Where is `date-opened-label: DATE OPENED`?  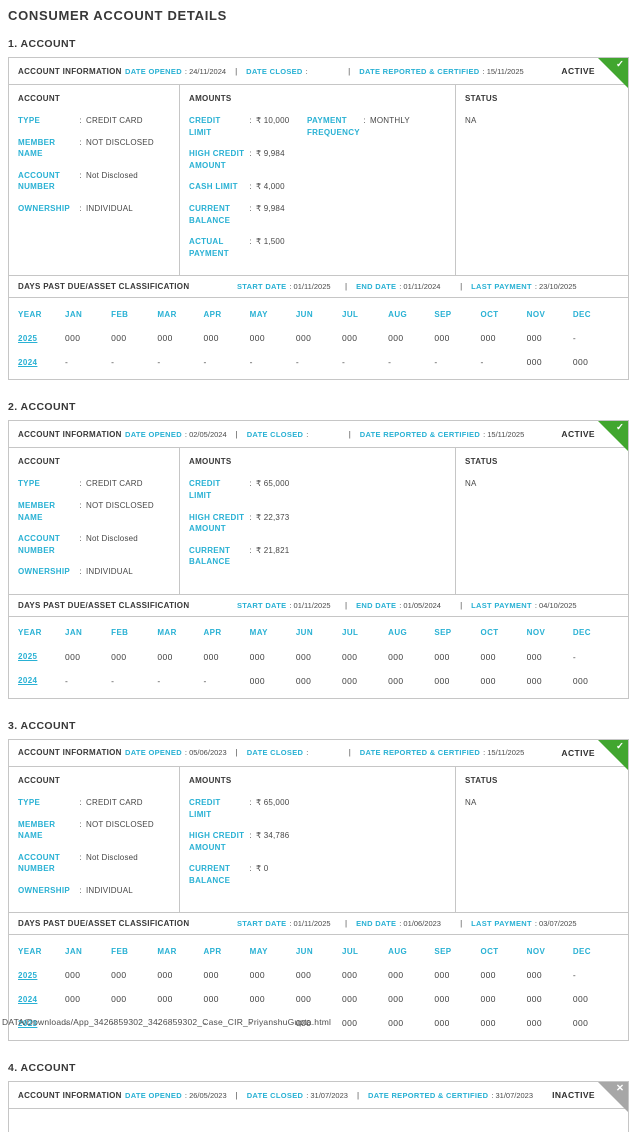
date-opened-label: DATE OPENED is located at coordinates (153, 434).